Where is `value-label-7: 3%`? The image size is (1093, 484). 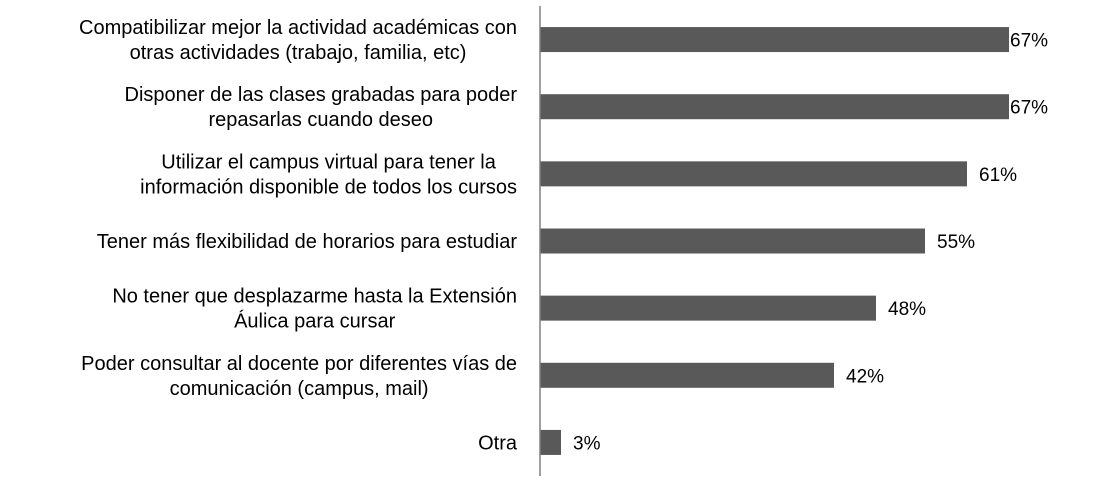 value-label-7: 3% is located at coordinates (587, 443).